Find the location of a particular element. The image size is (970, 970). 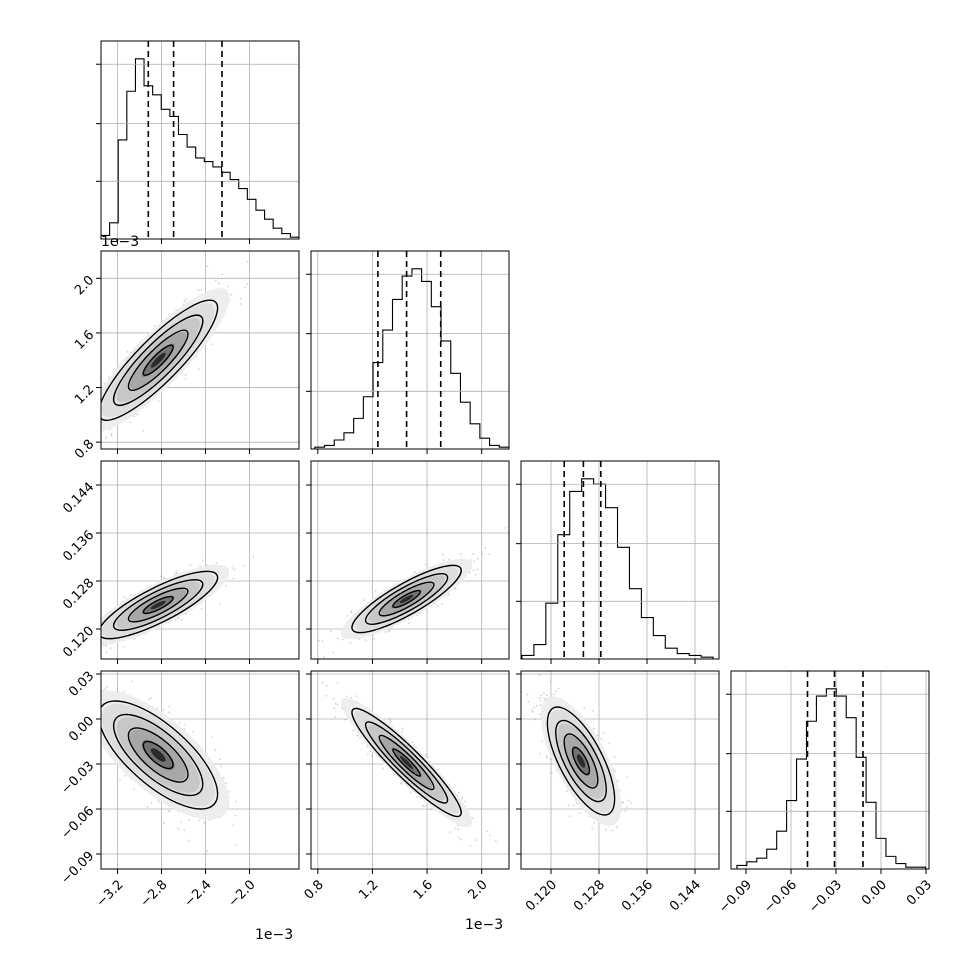

density-band is located at coordinates (406, 762).